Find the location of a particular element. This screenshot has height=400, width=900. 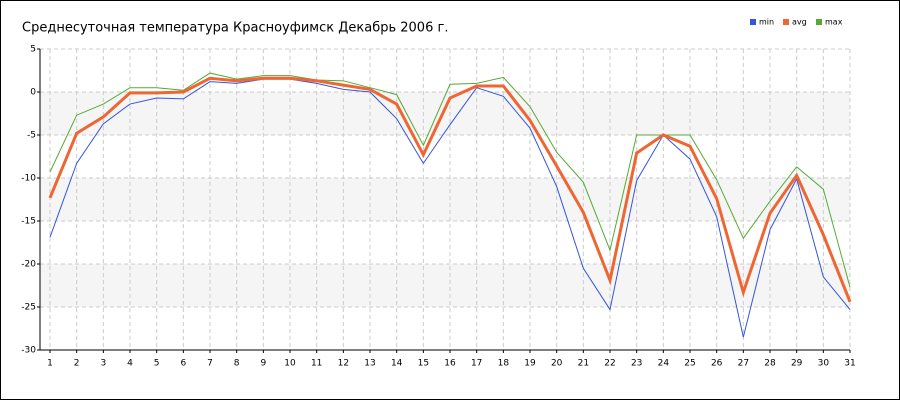

y-tick-label: 5 is located at coordinates (33, 50).